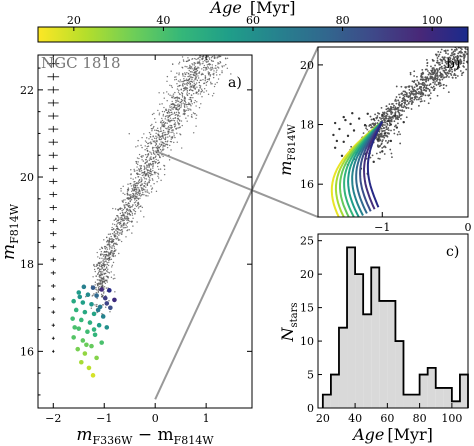 The height and width of the screenshot is (446, 474). Describe the element at coordinates (335, 148) in the screenshot. I see `zoom-star` at that location.